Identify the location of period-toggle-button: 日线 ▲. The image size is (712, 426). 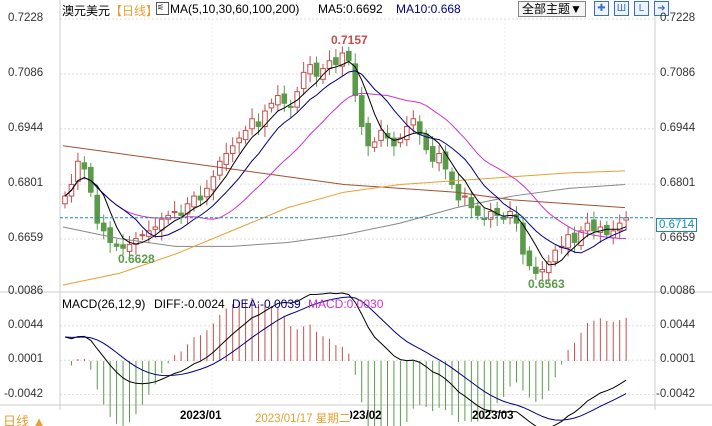
(24, 420).